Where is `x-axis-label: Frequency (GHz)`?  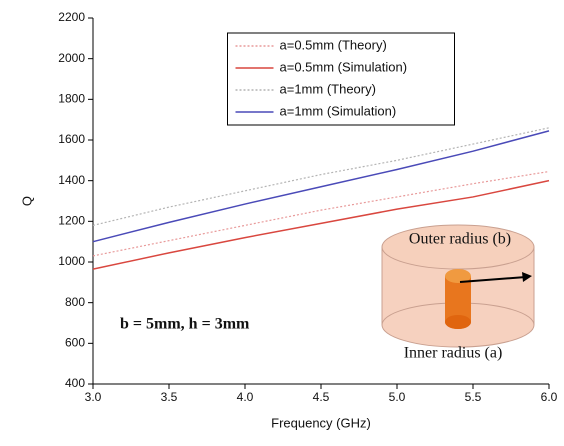 x-axis-label: Frequency (GHz) is located at coordinates (321, 422).